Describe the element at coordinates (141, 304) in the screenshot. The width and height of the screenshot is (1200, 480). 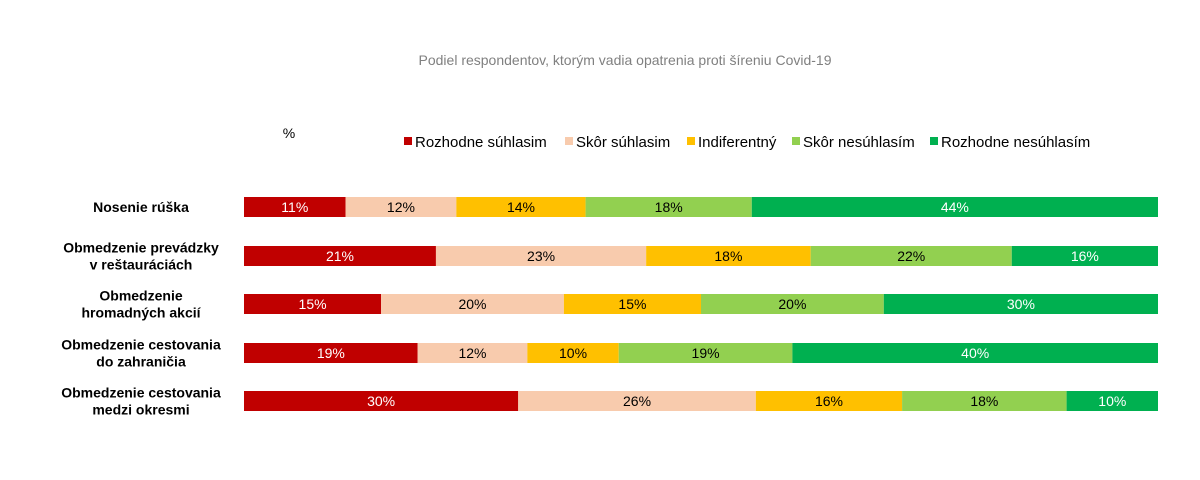
I see `category-label: Obmedzenie hromadných akcií` at that location.